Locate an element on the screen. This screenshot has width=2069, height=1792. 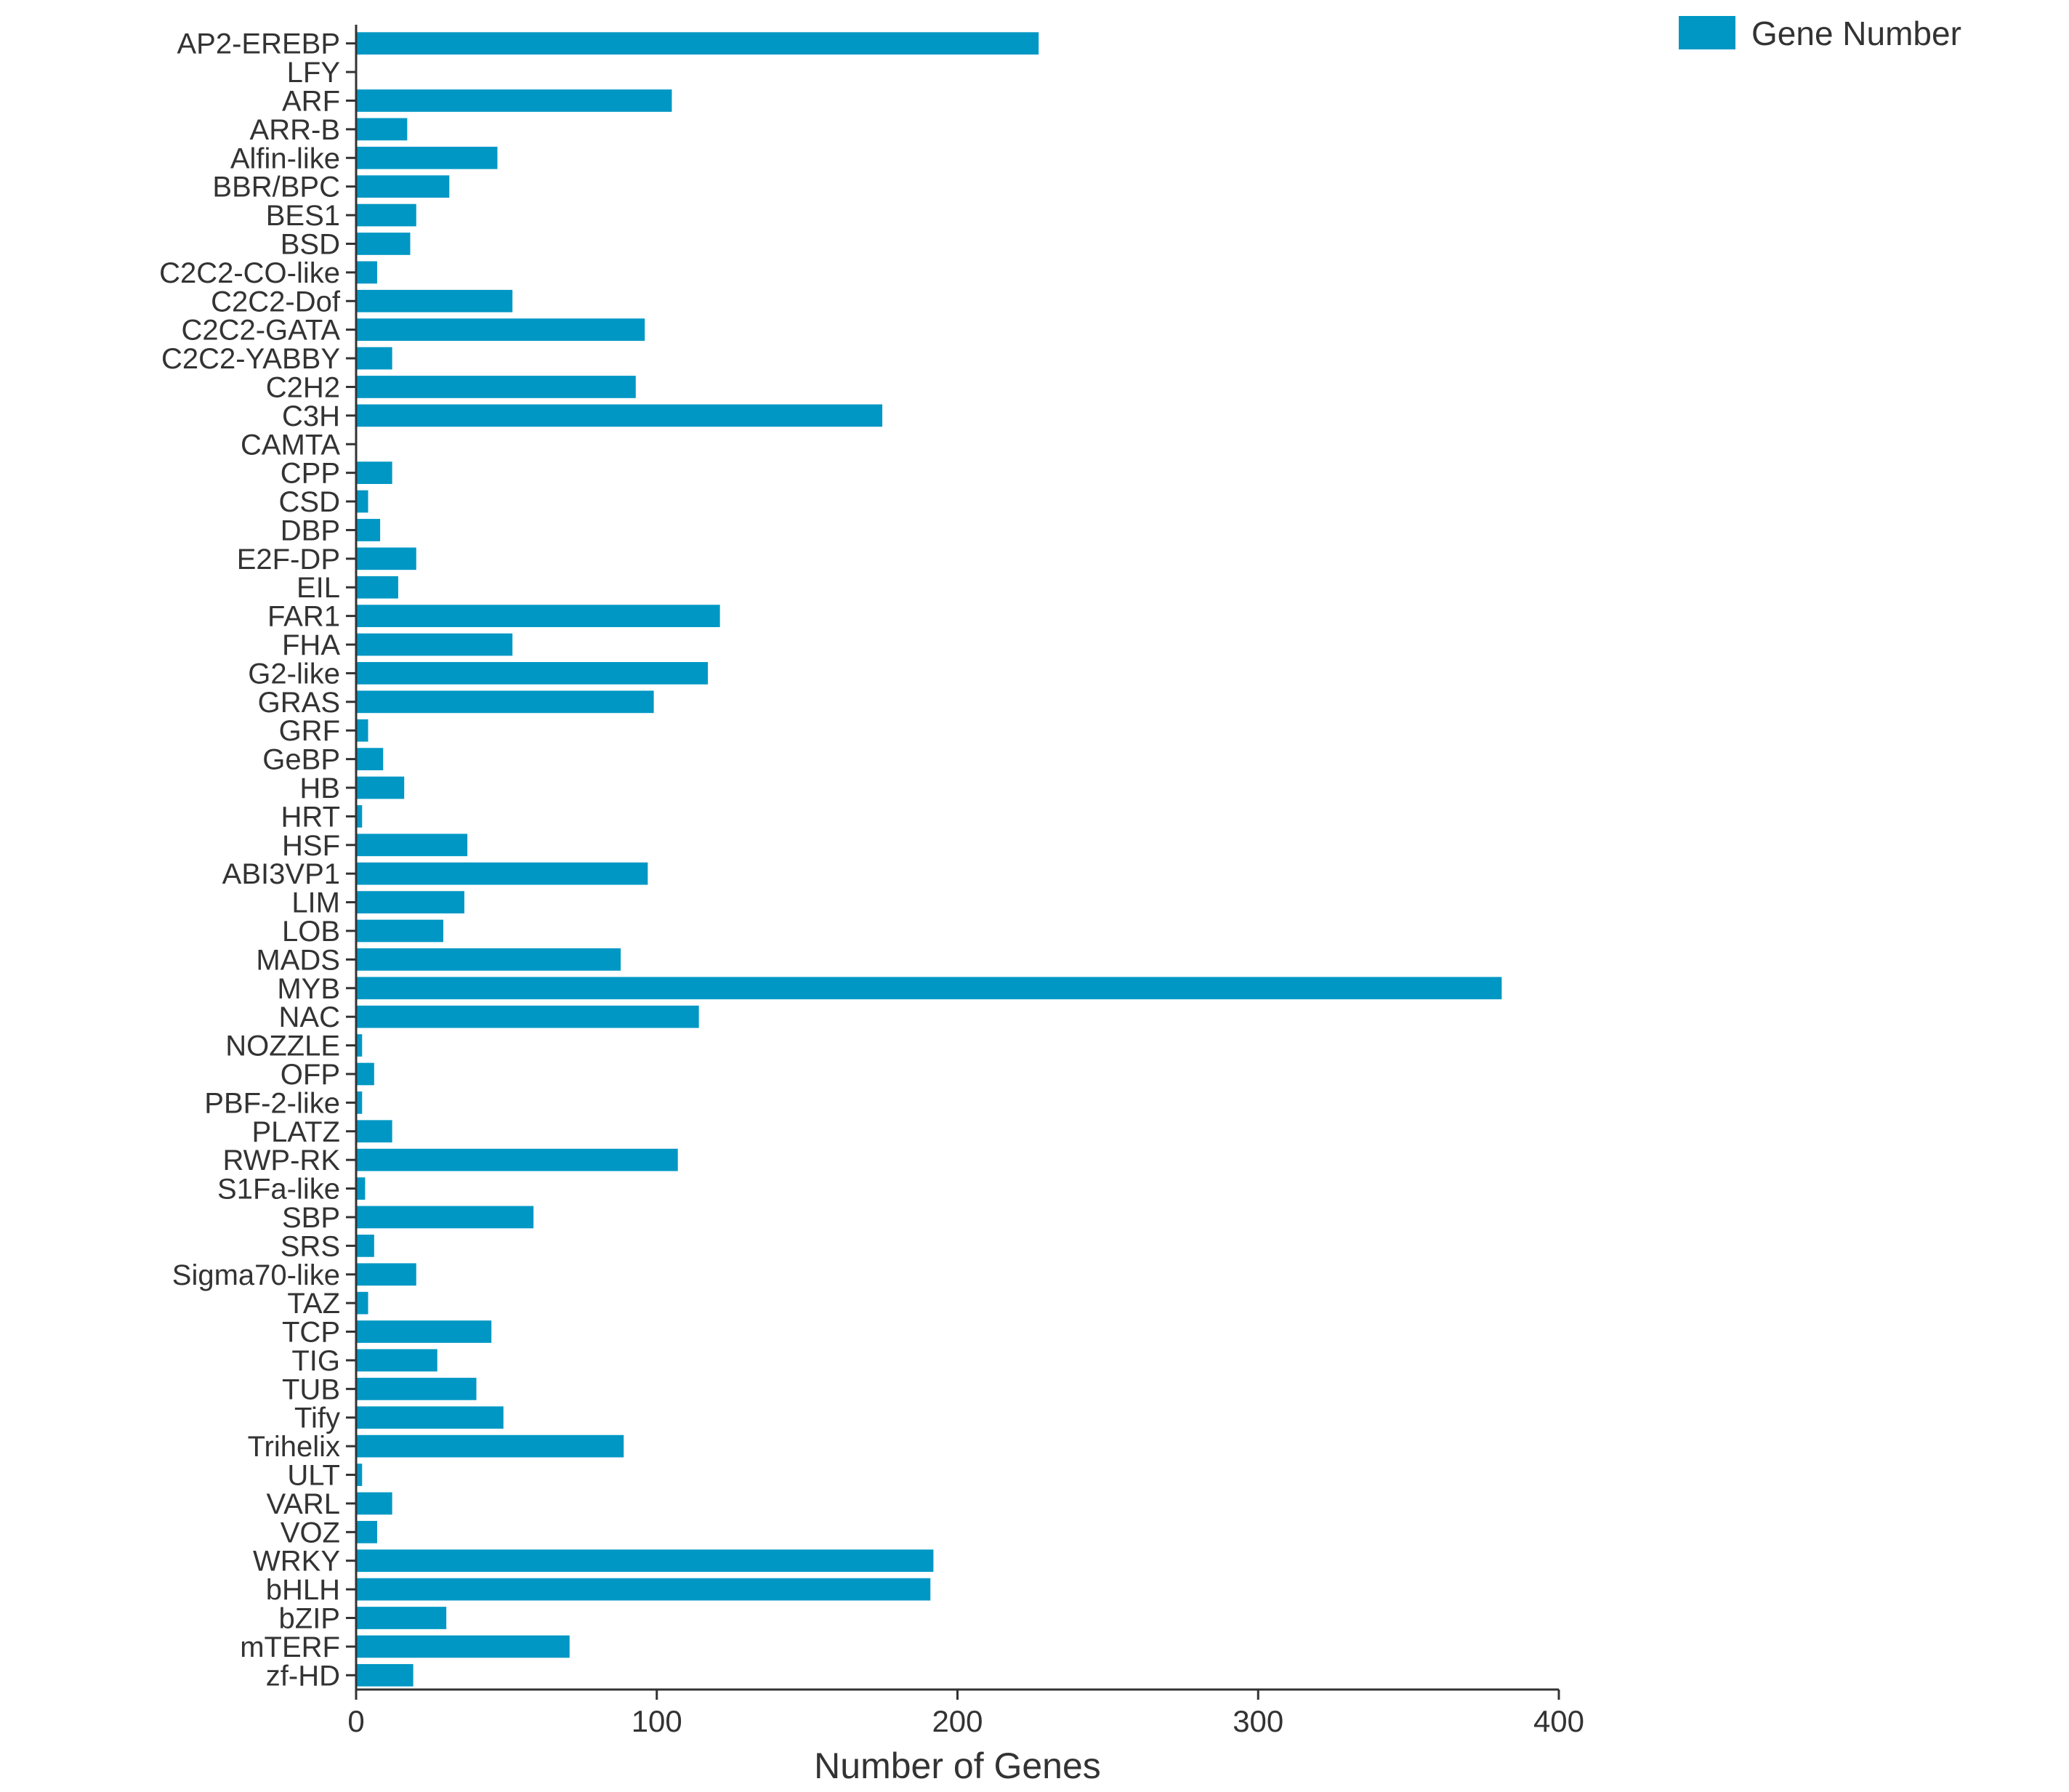
bar-eil is located at coordinates (377, 587).